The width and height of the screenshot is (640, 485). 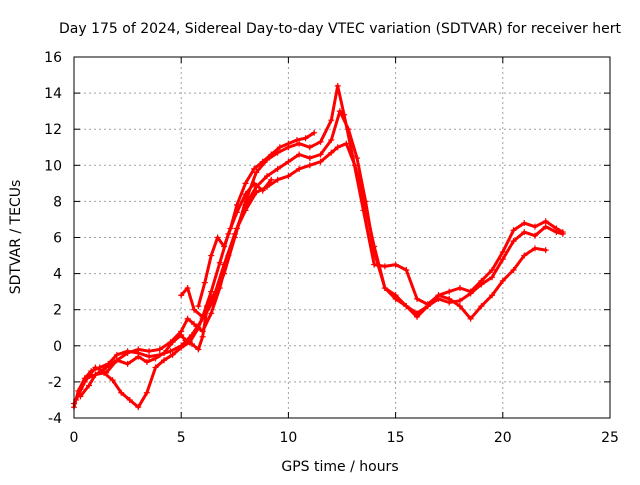 What do you see at coordinates (74, 438) in the screenshot?
I see `x-tick-label: 0` at bounding box center [74, 438].